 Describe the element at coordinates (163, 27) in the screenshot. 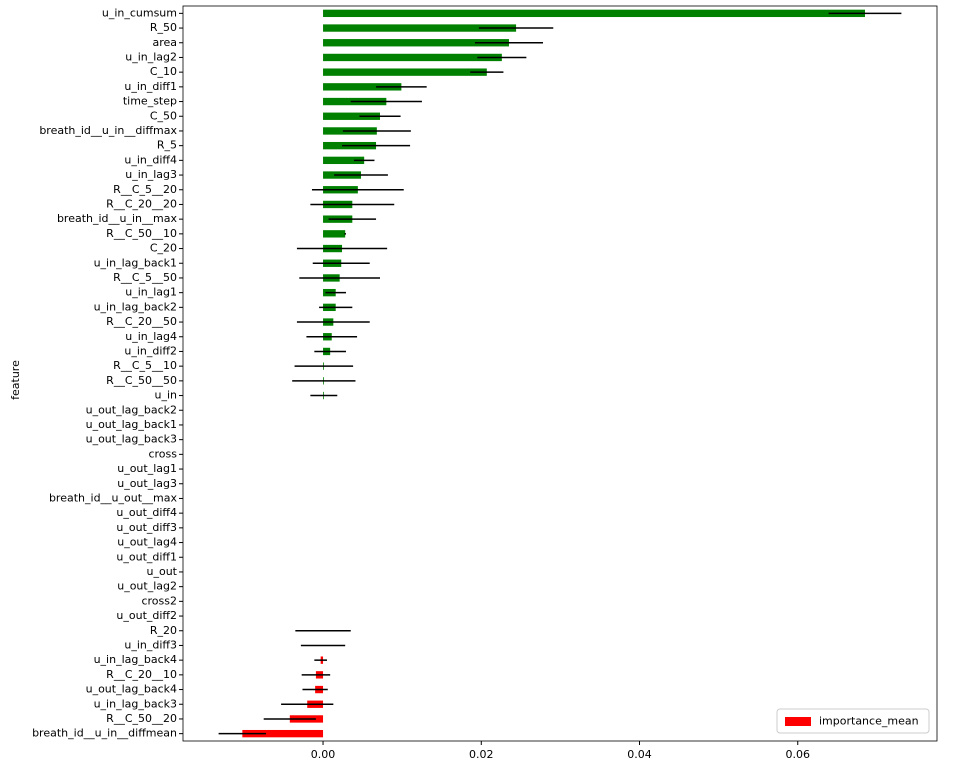

I see `y-tick-label: R_50` at that location.